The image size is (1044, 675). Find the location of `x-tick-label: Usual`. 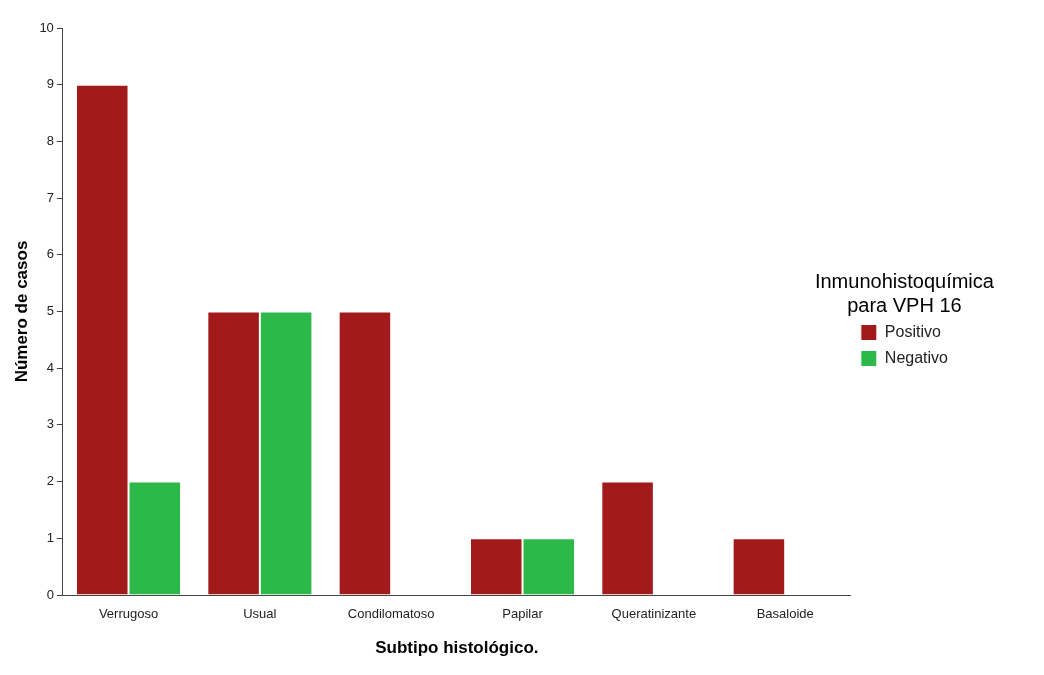

x-tick-label: Usual is located at coordinates (260, 614).